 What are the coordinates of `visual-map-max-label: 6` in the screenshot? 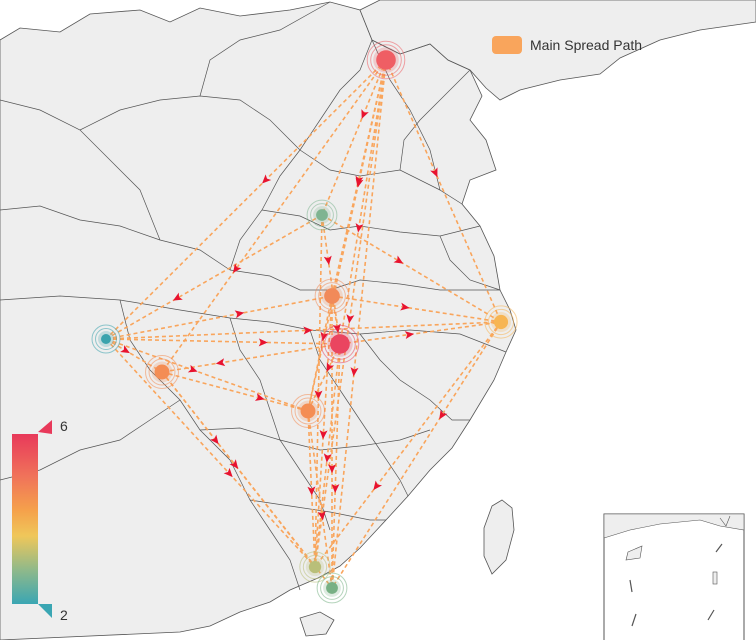 It's located at (64, 426).